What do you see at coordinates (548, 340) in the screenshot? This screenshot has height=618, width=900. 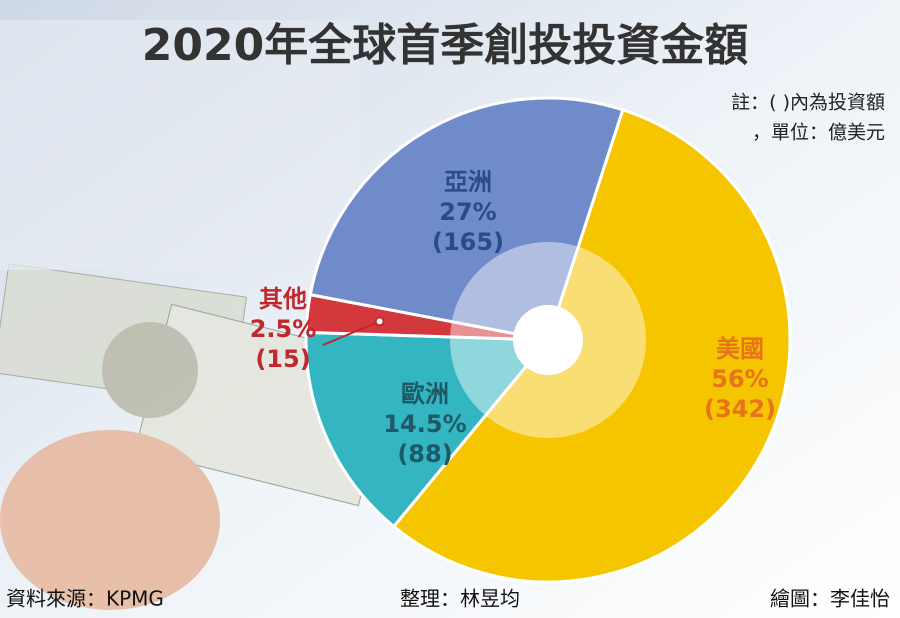 I see `pie-hole` at bounding box center [548, 340].